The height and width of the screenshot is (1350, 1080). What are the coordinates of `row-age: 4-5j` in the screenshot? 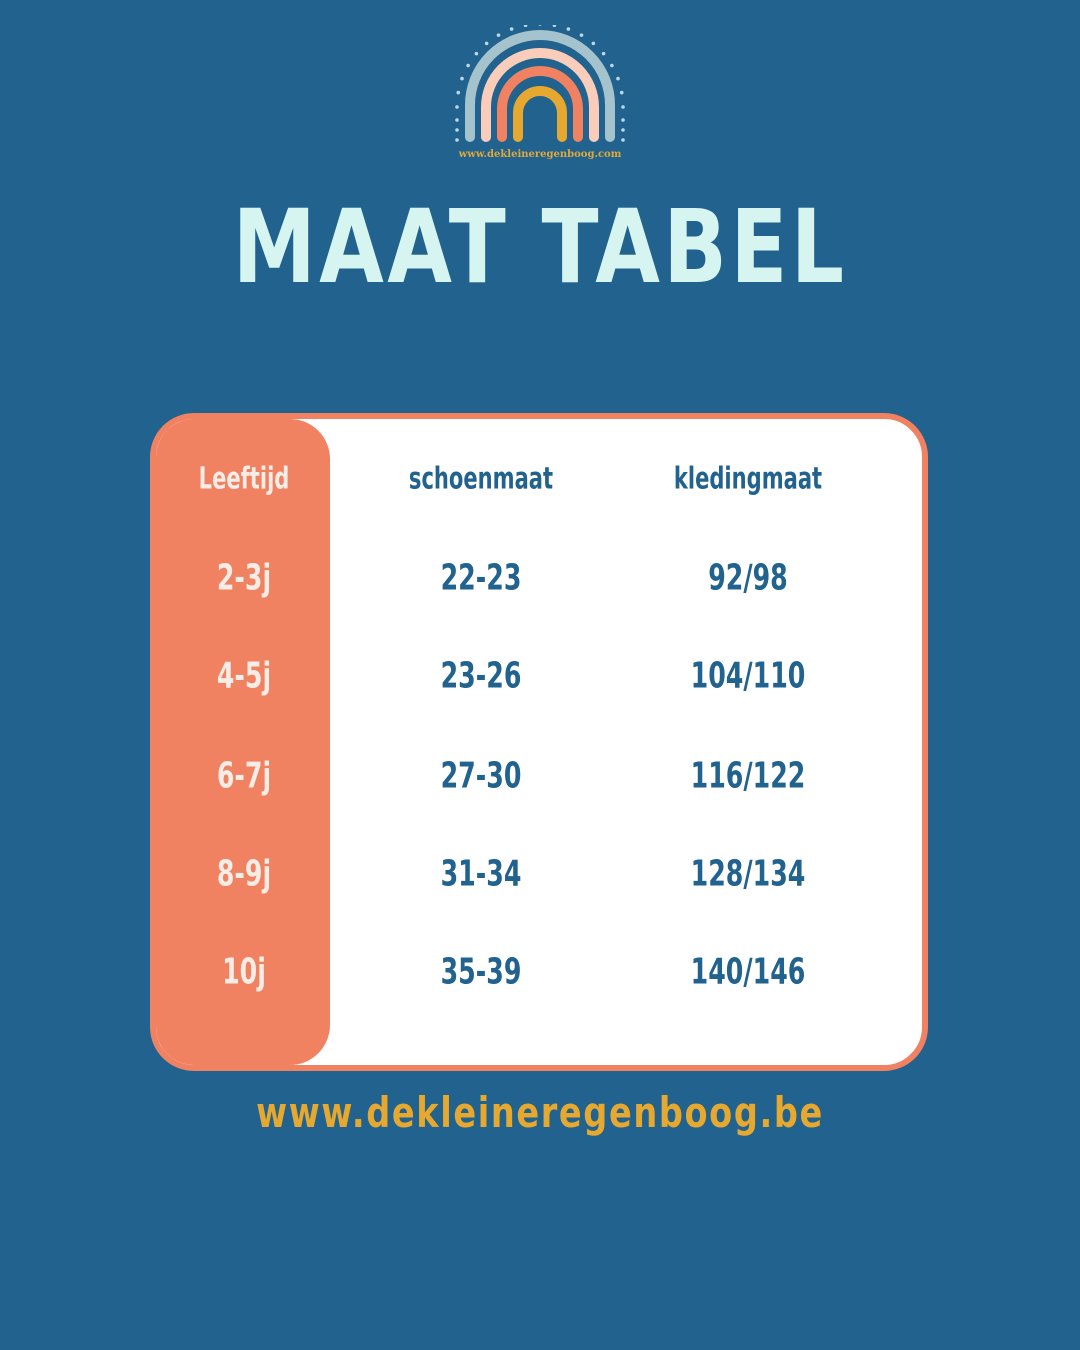 It's located at (244, 676).